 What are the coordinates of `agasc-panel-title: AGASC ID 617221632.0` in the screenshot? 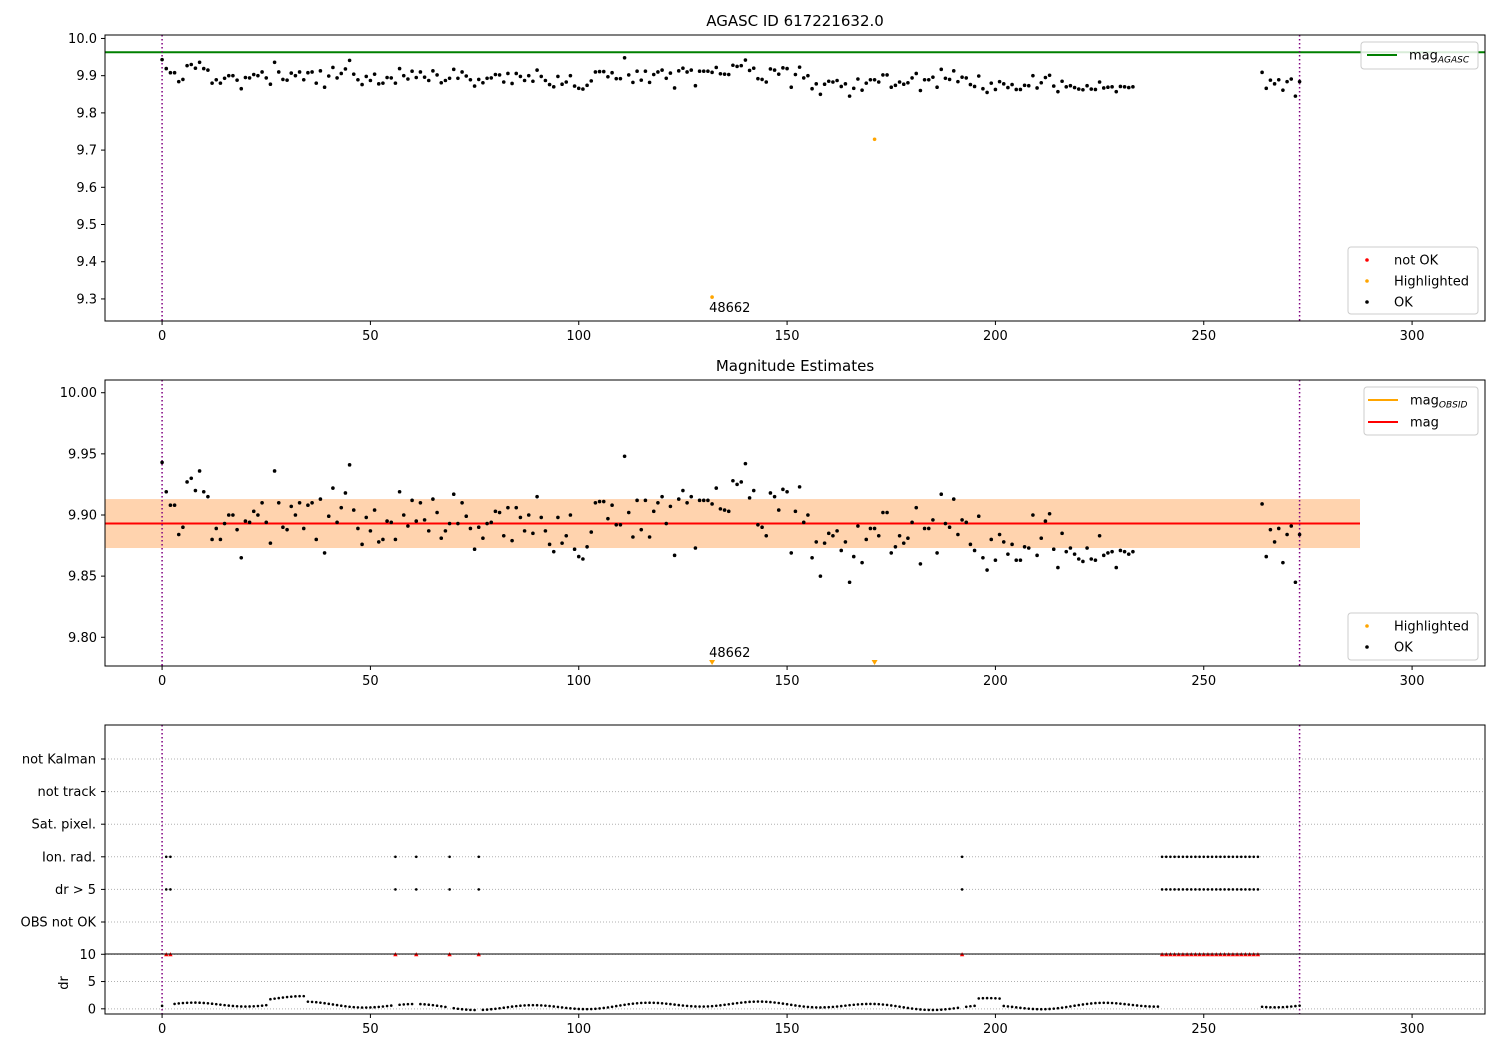 It's located at (795, 21).